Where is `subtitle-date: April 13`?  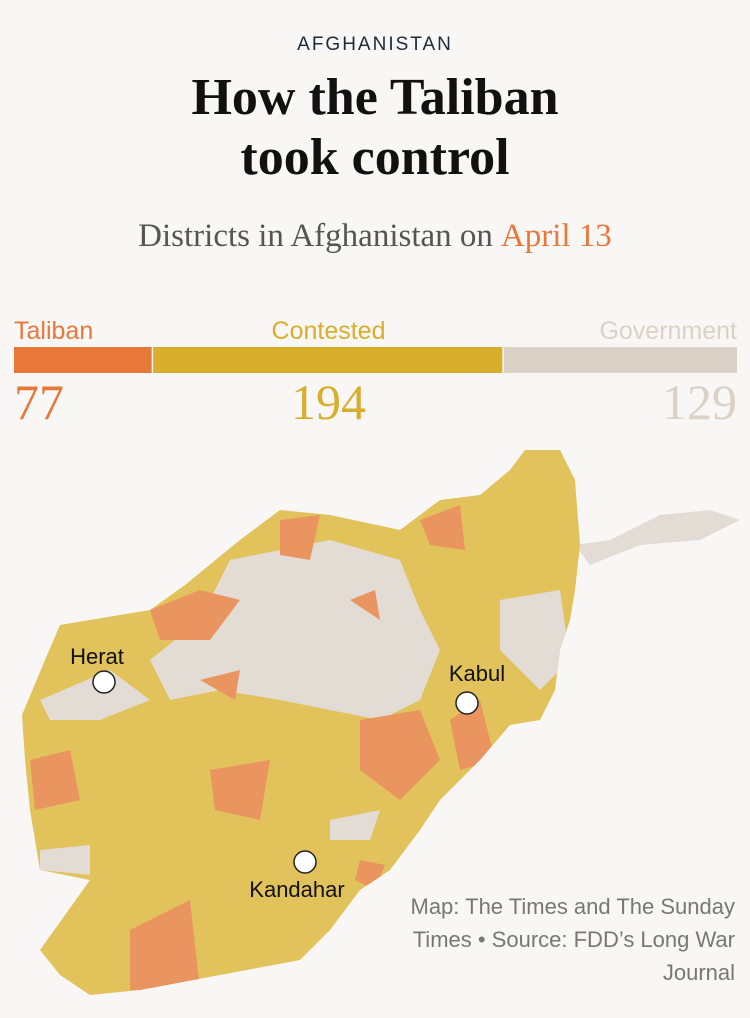 subtitle-date: April 13 is located at coordinates (556, 236).